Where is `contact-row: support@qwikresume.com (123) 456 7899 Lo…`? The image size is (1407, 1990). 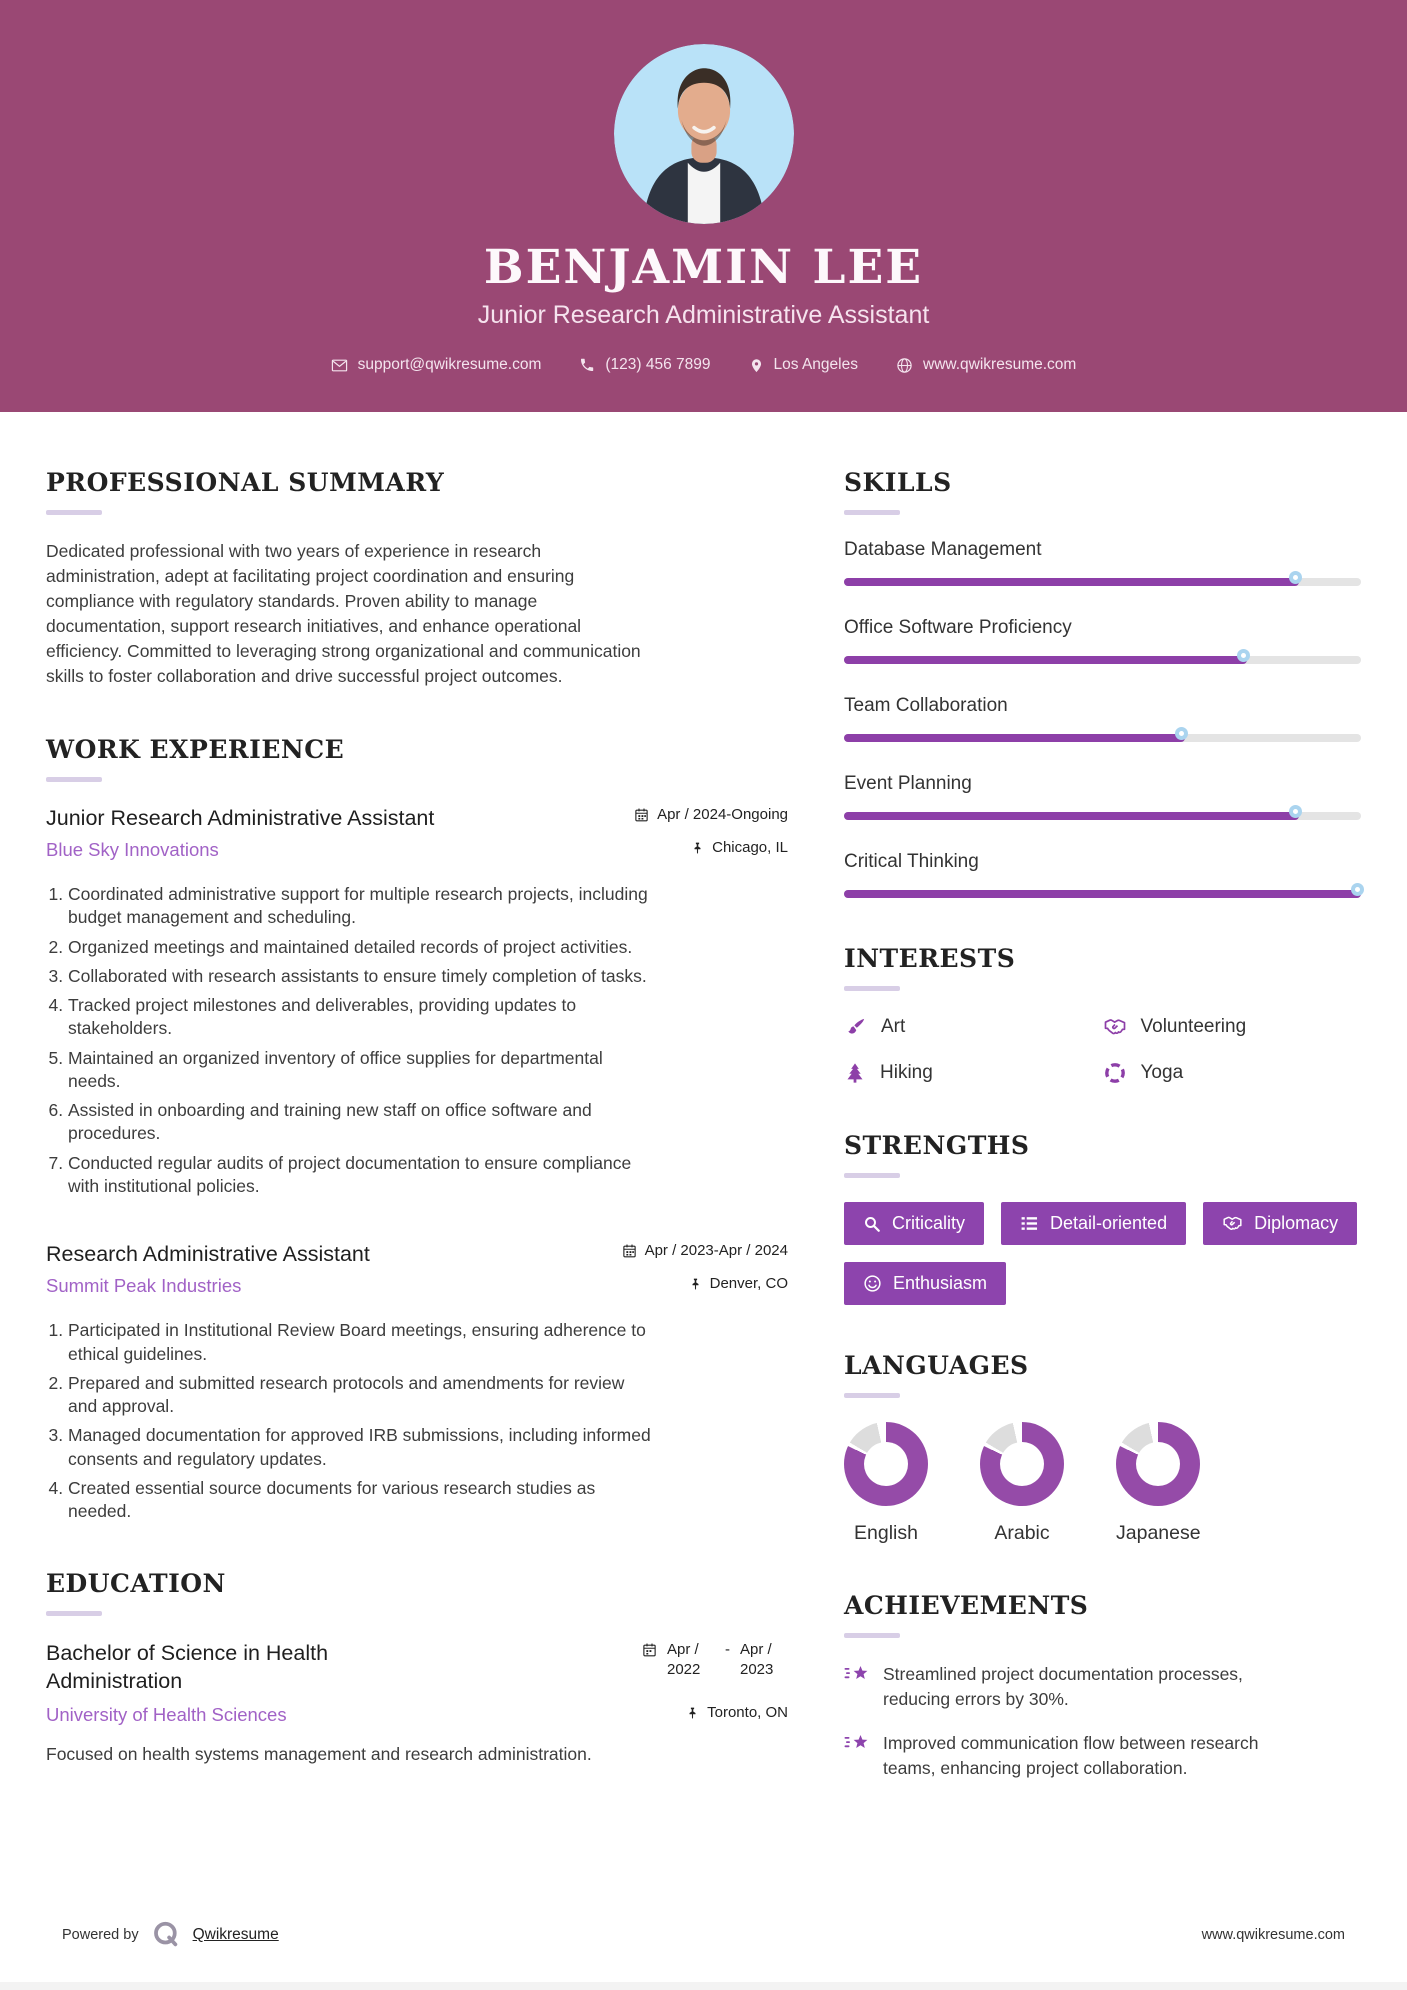
contact-row: support@qwikresume.com (123) 456 7899 Lo… is located at coordinates (703, 365).